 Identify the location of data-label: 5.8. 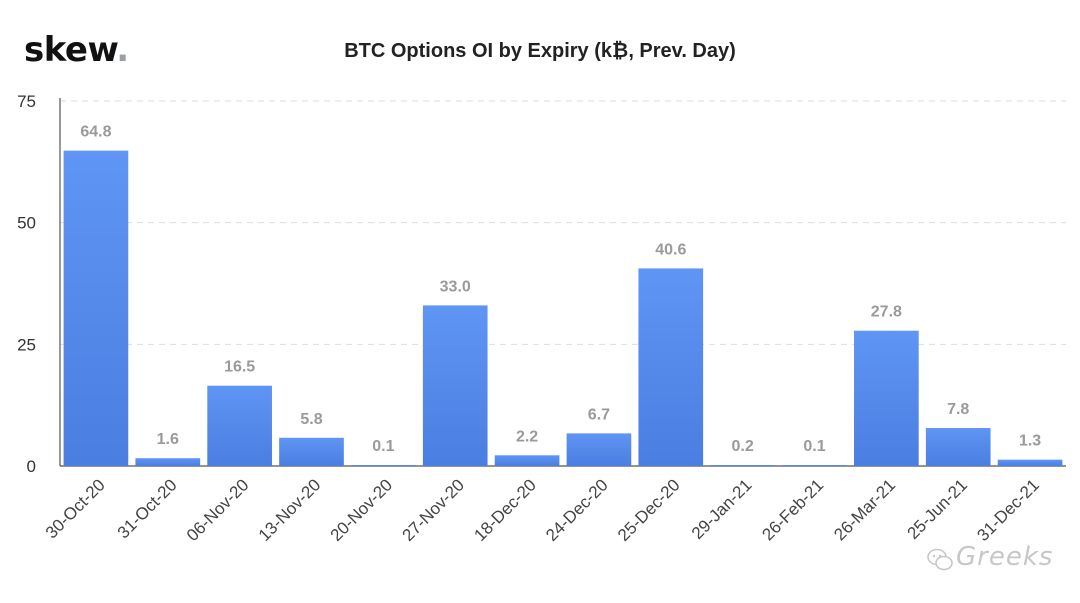
(311, 419).